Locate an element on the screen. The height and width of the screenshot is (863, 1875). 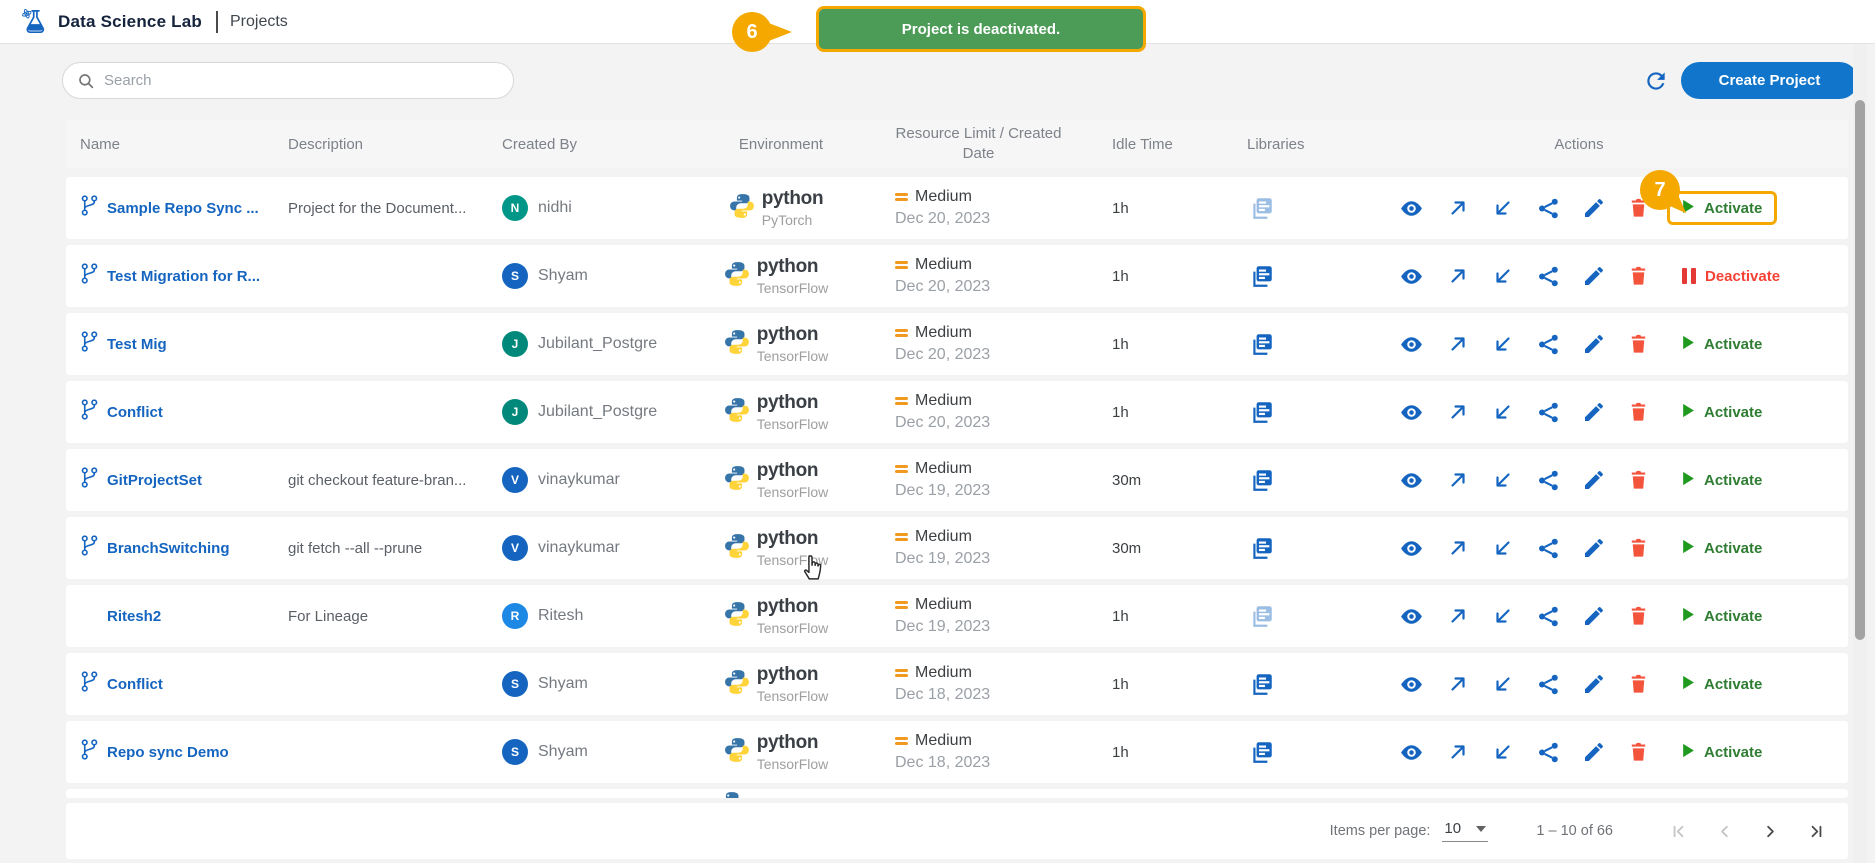
deactivate-button: Deactivate is located at coordinates (1731, 276).